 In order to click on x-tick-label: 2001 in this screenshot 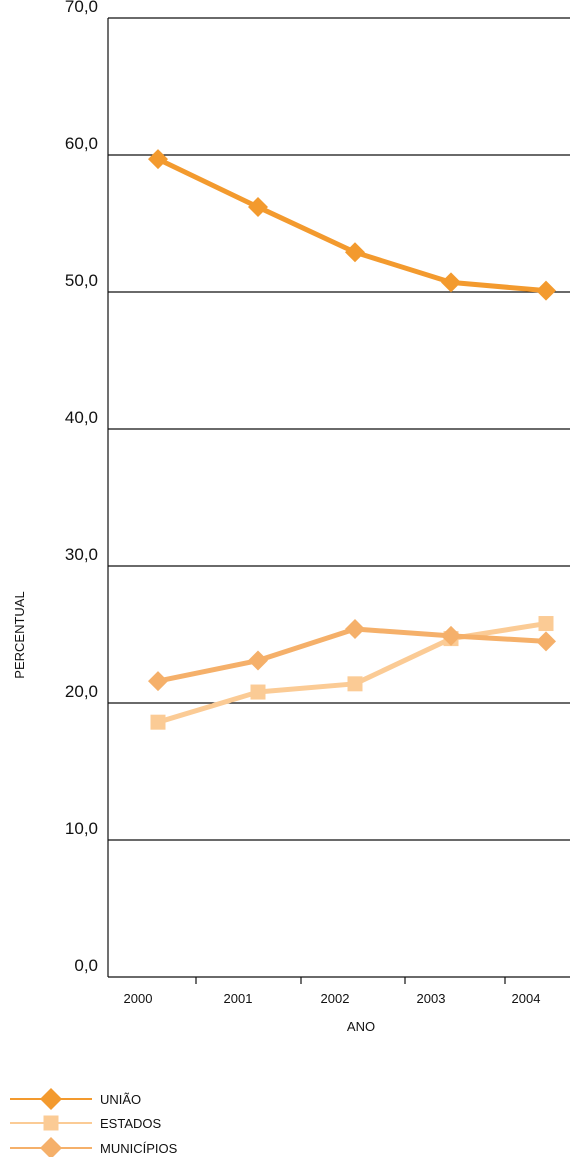, I will do `click(238, 998)`.